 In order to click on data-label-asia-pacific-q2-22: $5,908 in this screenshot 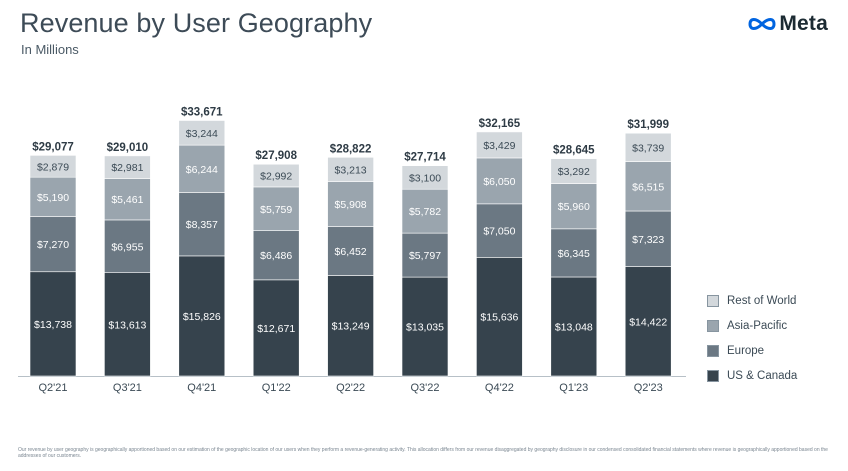, I will do `click(351, 205)`.